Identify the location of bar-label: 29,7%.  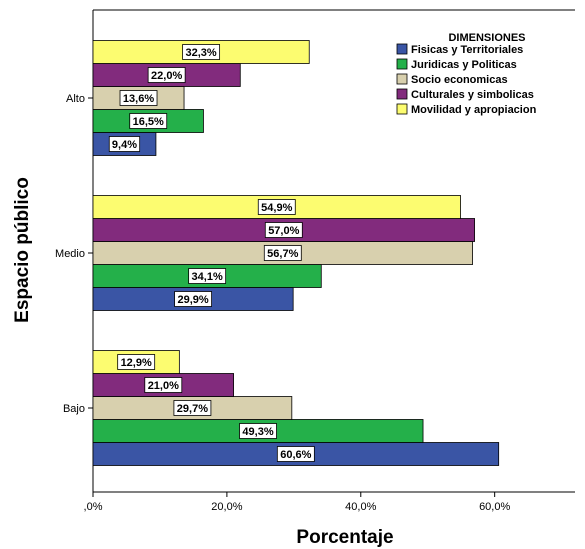
(192, 409).